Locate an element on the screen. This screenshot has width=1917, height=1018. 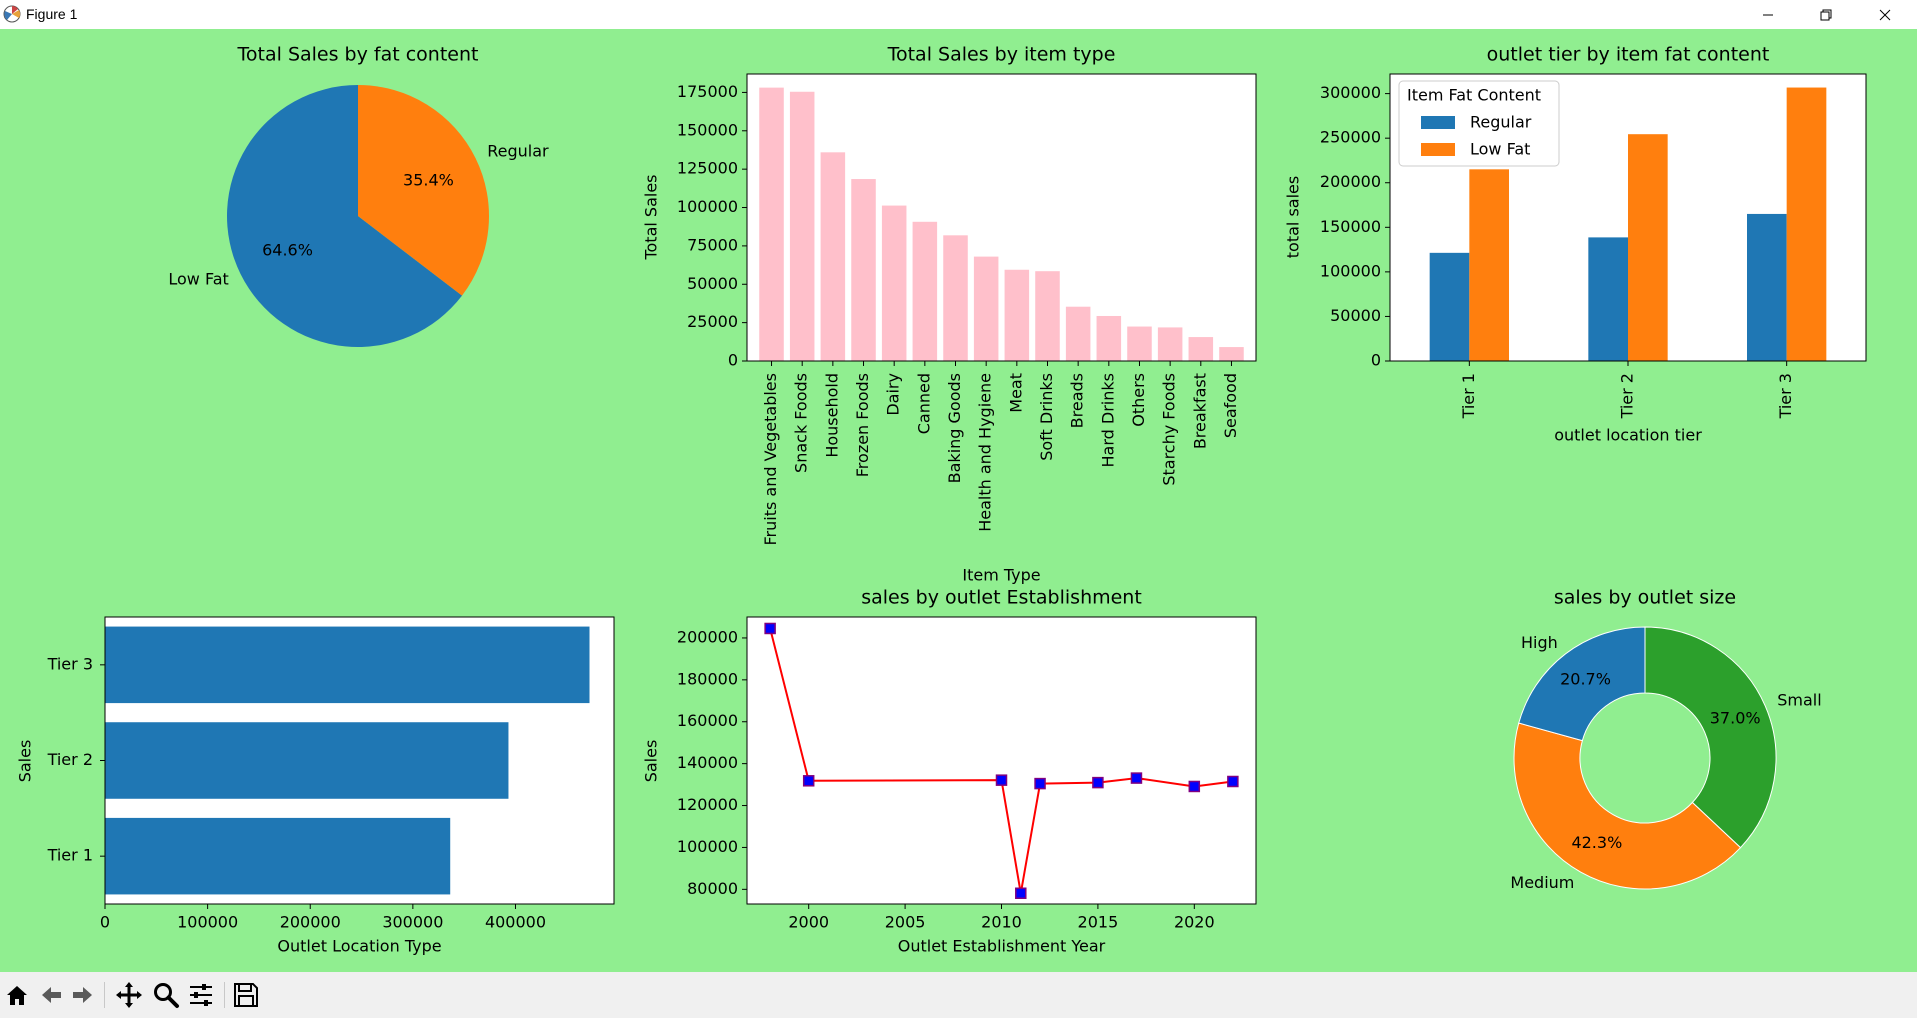
establishment-line-chart-xtick-label: 2020 is located at coordinates (1194, 922).